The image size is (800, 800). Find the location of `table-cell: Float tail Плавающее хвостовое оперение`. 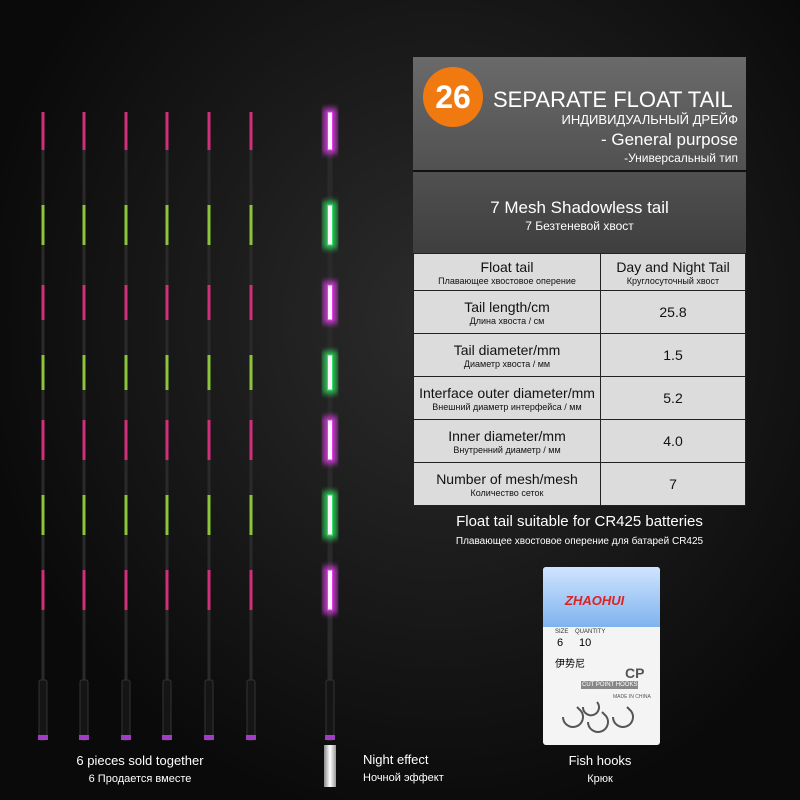

table-cell: Float tail Плавающее хвостовое оперение is located at coordinates (507, 272).